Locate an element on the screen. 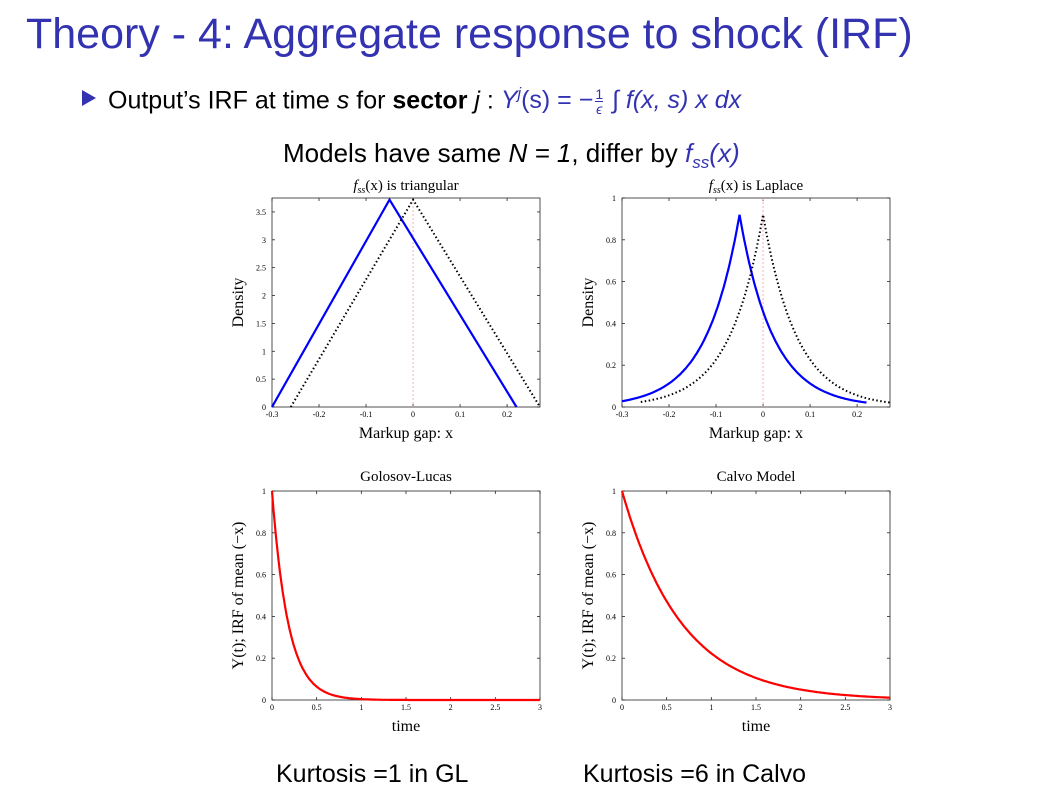 The width and height of the screenshot is (1054, 809). chart1-title: fss(x) is triangular is located at coordinates (405, 187).